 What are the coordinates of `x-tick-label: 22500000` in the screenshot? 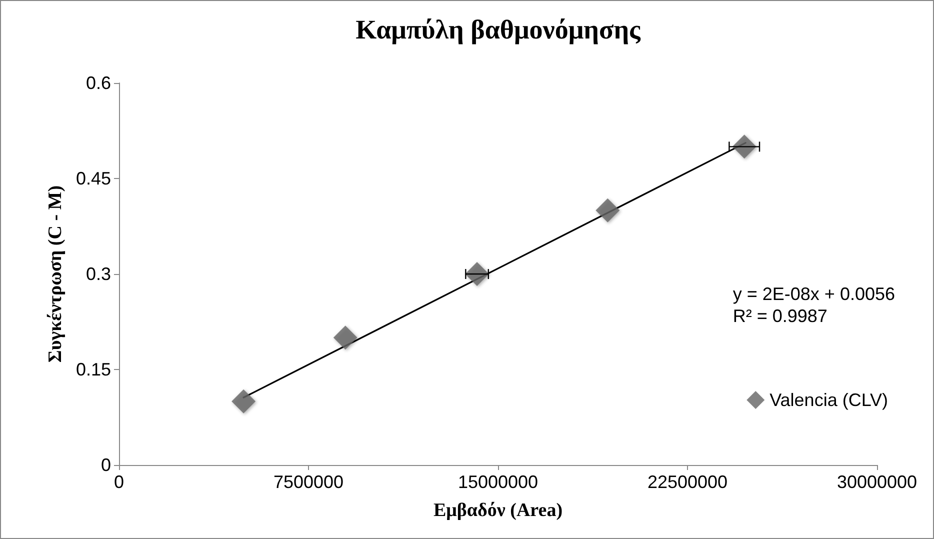 It's located at (687, 482).